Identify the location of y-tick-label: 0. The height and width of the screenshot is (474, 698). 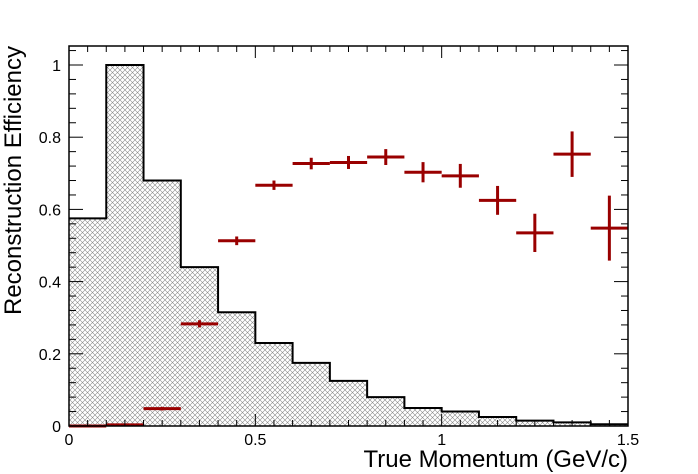
(56, 427).